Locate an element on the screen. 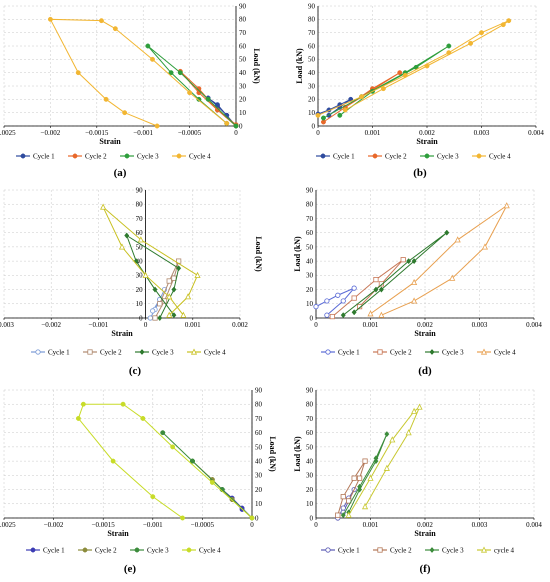  x-tick-label: 0.001 is located at coordinates (371, 325).